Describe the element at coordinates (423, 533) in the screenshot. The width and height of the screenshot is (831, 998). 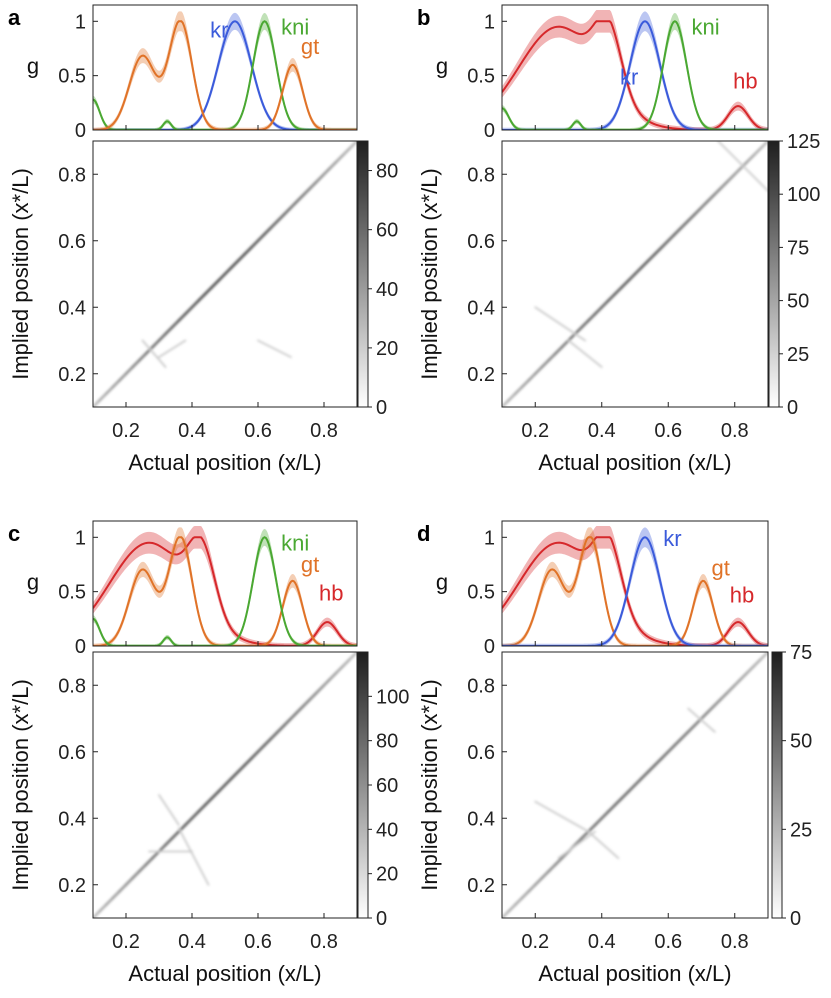
I see `panel-label: d` at that location.